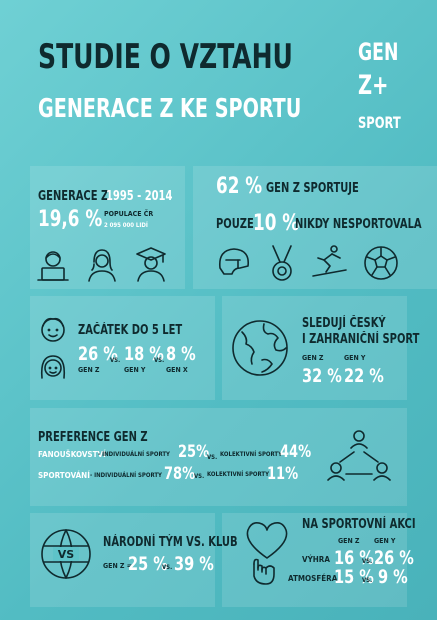  Describe the element at coordinates (70, 219) in the screenshot. I see `gen-z-percent: 19,6 %` at that location.